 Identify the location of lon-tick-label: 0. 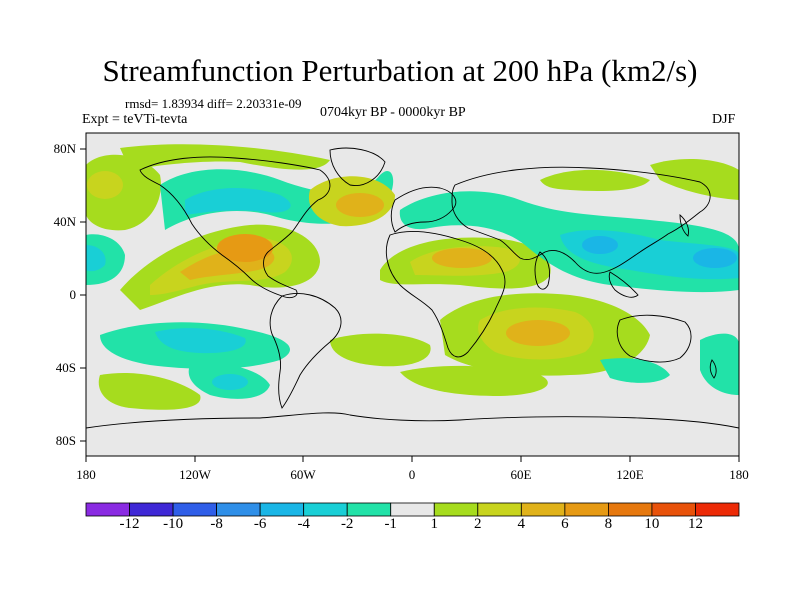
(412, 474).